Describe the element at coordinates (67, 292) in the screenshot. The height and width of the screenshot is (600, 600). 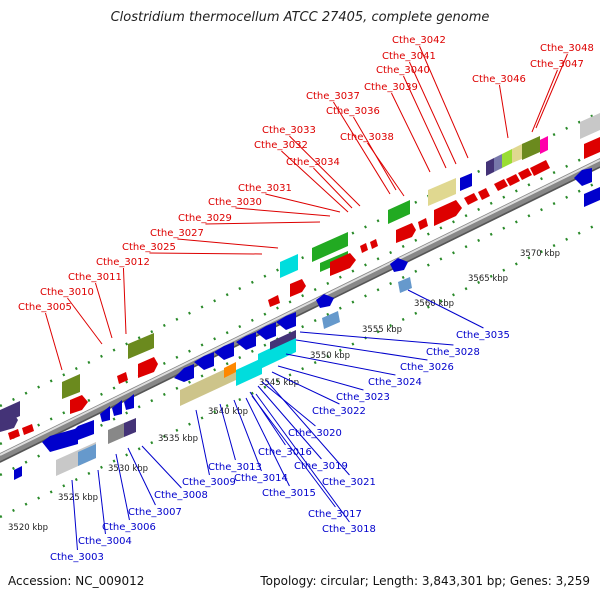
I see `gene-label: Cthe_3010` at that location.